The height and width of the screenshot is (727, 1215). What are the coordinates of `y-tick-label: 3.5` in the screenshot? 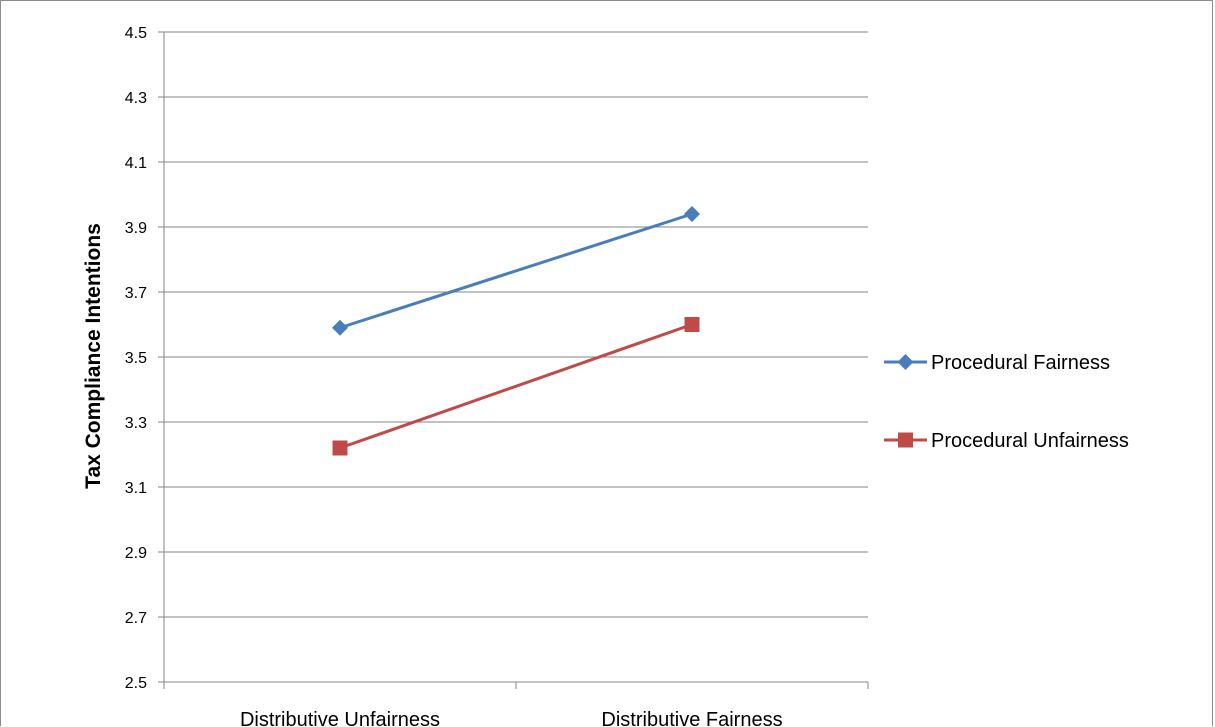 It's located at (136, 358).